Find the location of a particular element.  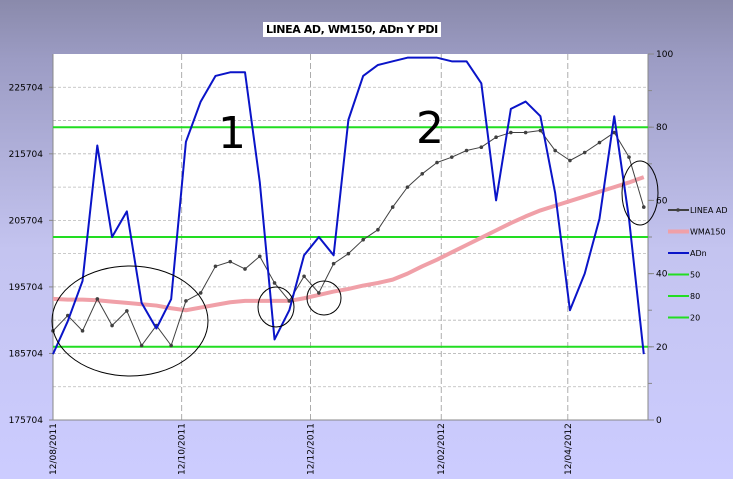

annotation-1: 1 is located at coordinates (232, 133).